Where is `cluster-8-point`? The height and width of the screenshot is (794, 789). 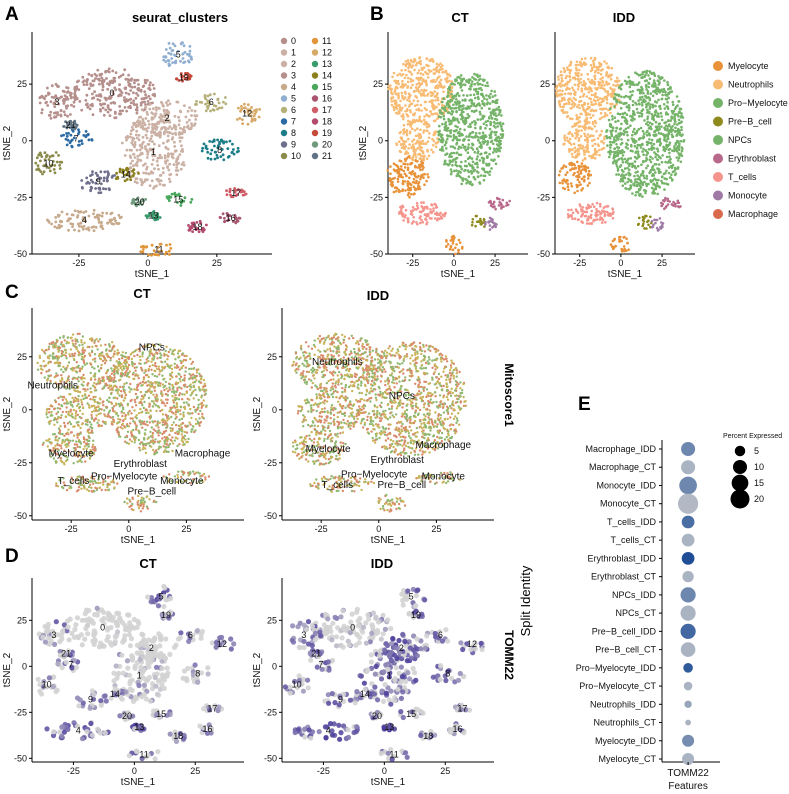
cluster-8-point is located at coordinates (214, 140).